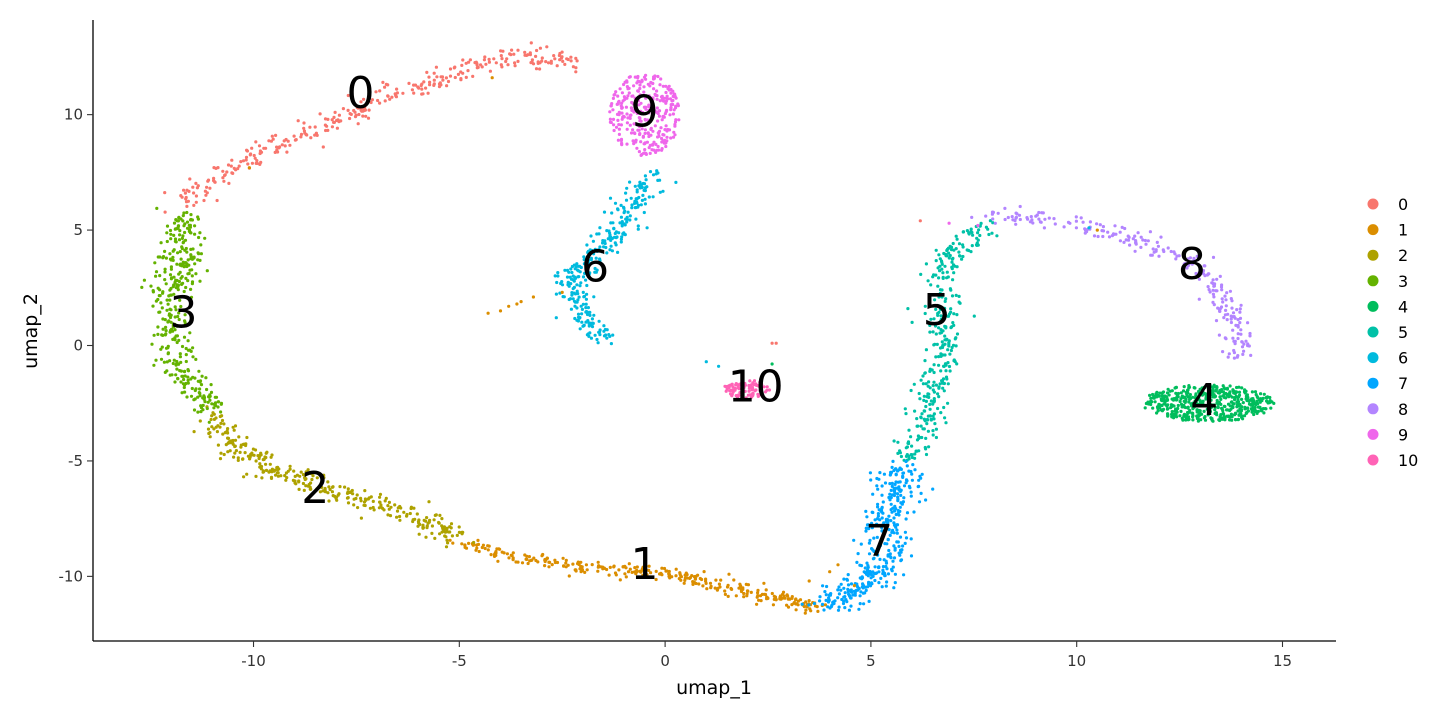 The height and width of the screenshot is (720, 1440). Describe the element at coordinates (1403, 332) in the screenshot. I see `legend-label-5: 5` at that location.